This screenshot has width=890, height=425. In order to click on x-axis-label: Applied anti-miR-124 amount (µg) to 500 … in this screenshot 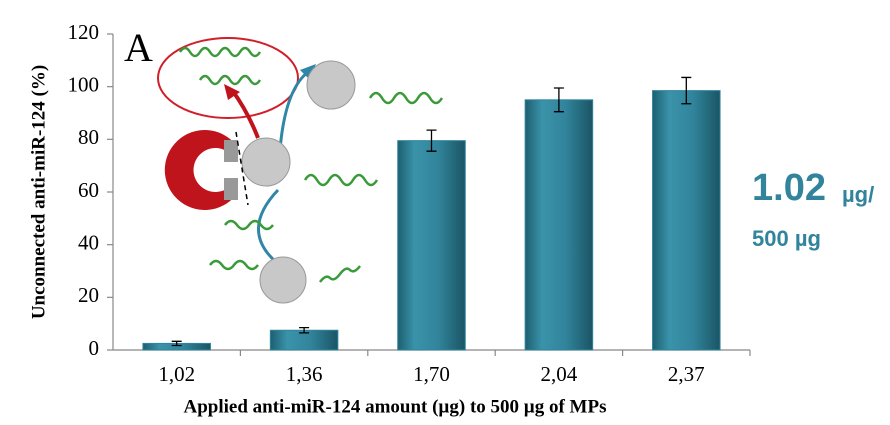, I will do `click(395, 406)`.